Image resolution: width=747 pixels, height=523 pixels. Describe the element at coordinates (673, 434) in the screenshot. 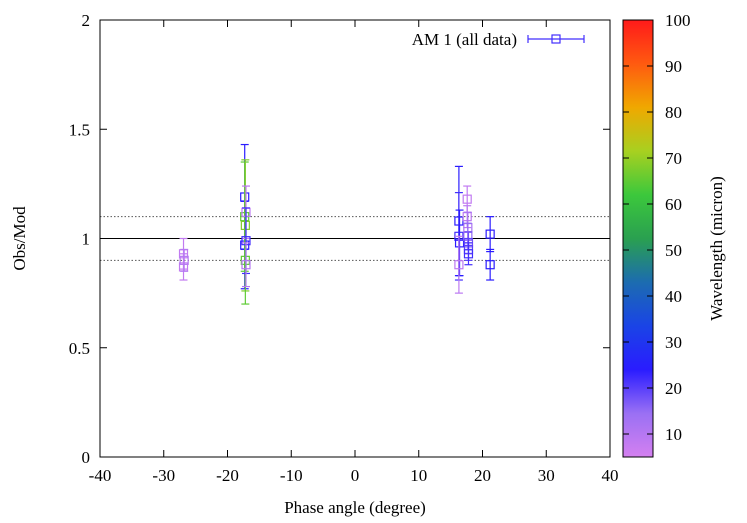

I see `colorbar-tick-label: 10` at that location.